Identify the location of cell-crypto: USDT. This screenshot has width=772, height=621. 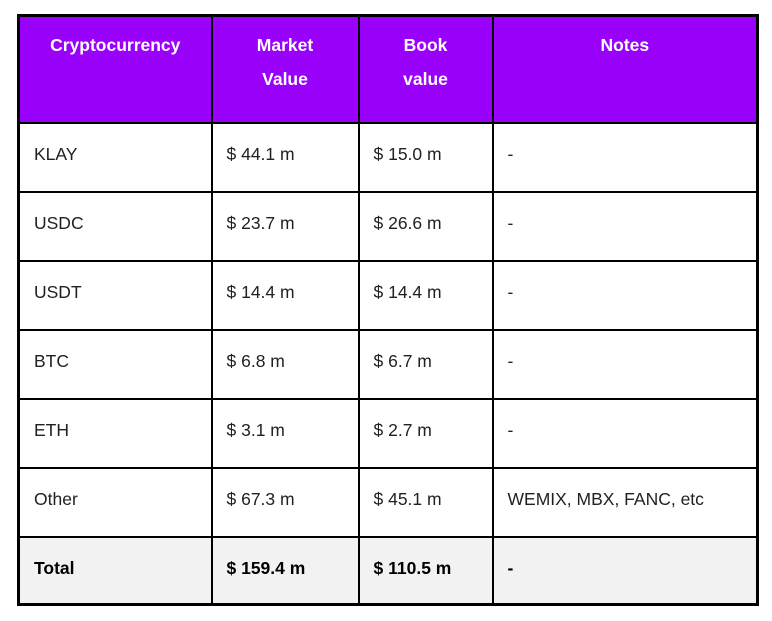
(115, 295).